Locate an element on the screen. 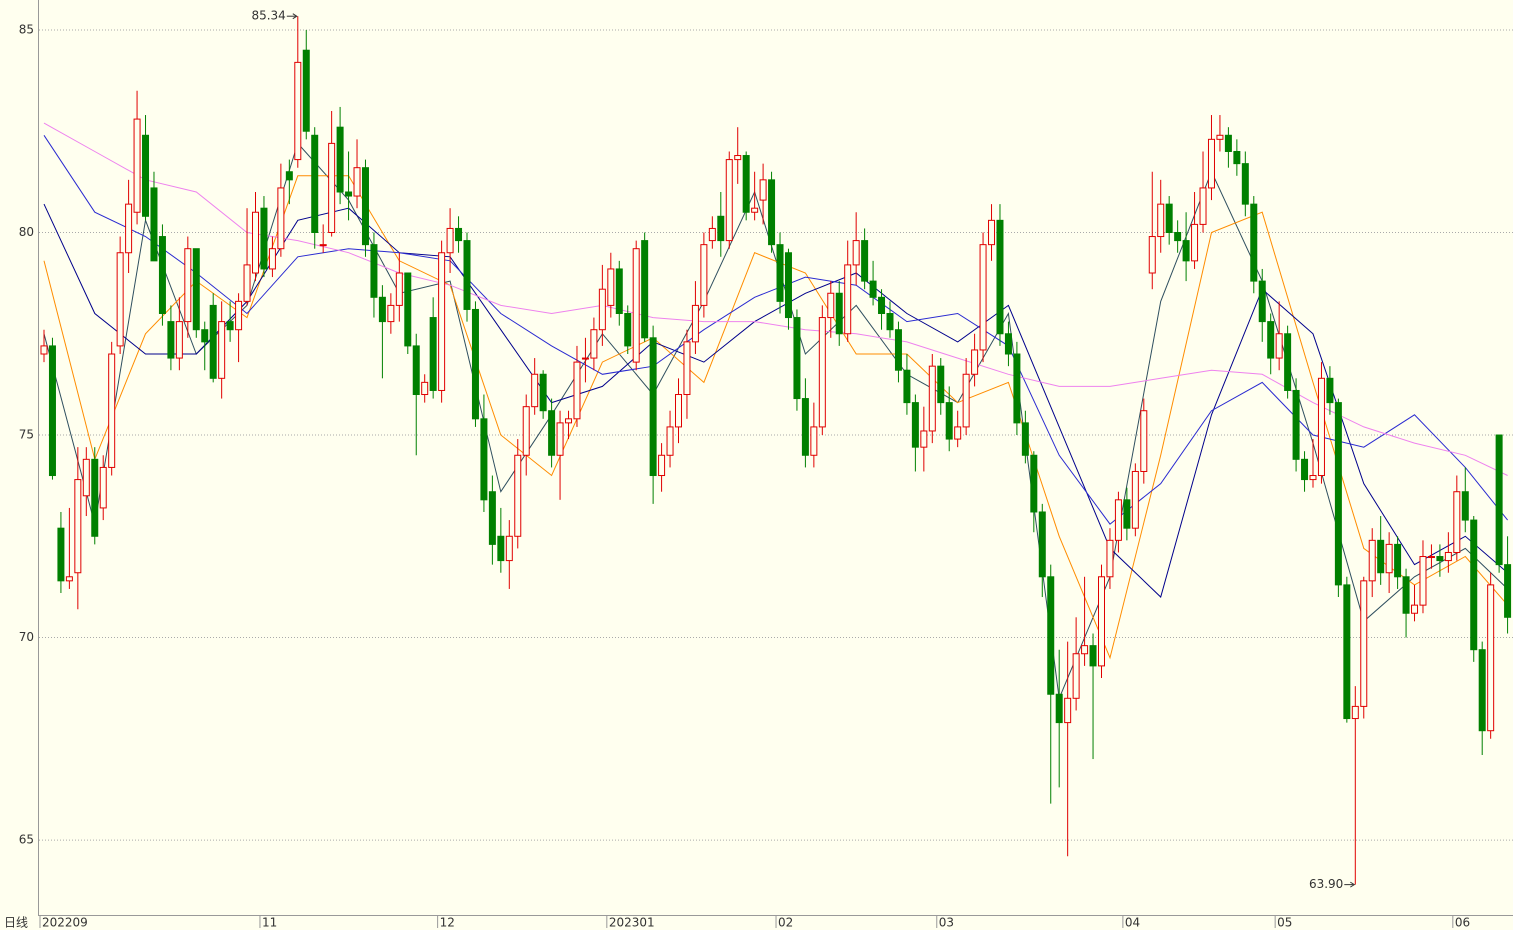 The image size is (1513, 930). x-tick-label: 04 is located at coordinates (1132, 923).